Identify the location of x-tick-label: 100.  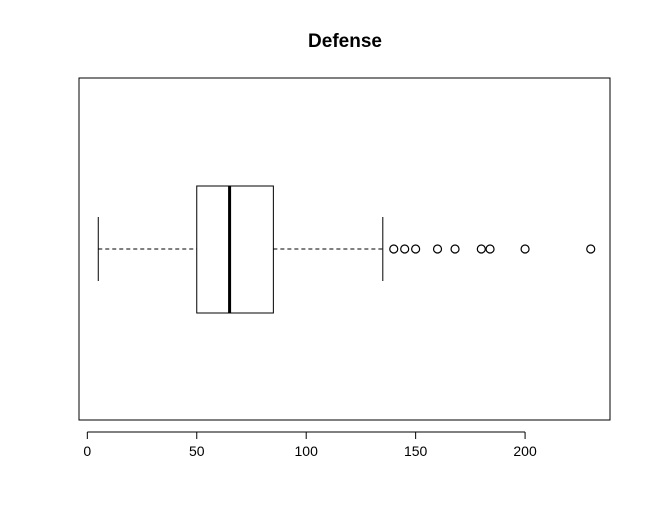
(307, 451).